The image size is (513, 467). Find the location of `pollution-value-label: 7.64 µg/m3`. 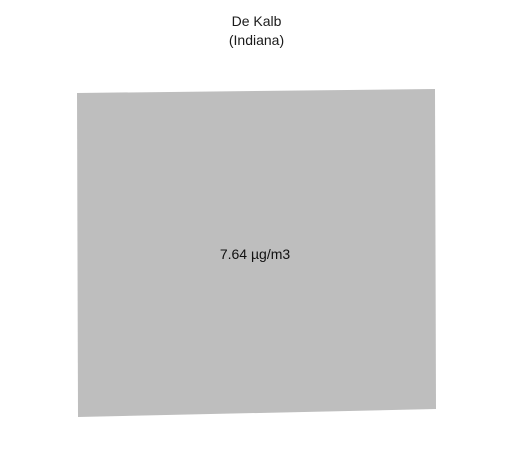

pollution-value-label: 7.64 µg/m3 is located at coordinates (255, 254).